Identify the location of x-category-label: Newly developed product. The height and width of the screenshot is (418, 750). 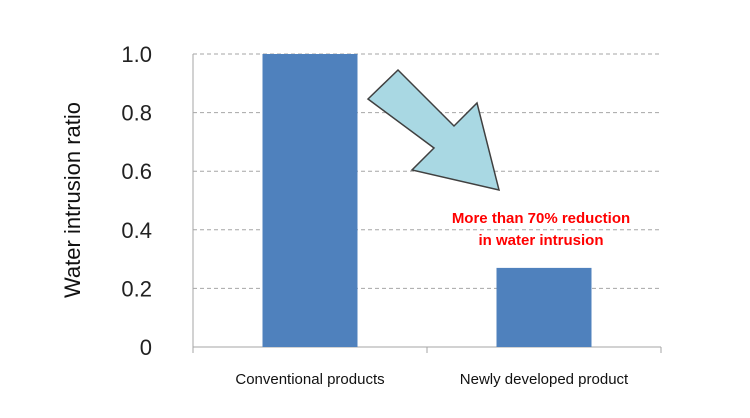
(544, 379).